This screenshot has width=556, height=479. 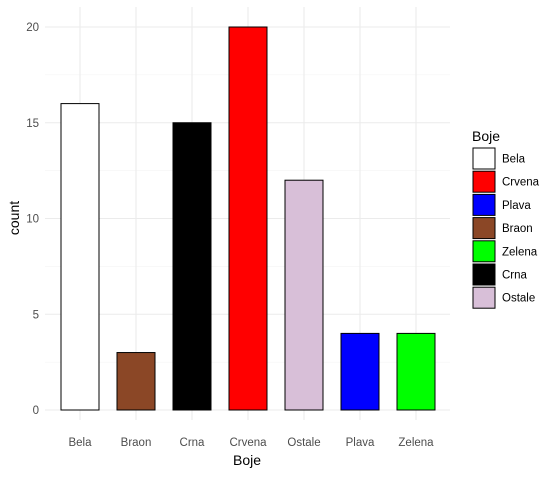 I want to click on y-tick-label: 5, so click(x=36, y=315).